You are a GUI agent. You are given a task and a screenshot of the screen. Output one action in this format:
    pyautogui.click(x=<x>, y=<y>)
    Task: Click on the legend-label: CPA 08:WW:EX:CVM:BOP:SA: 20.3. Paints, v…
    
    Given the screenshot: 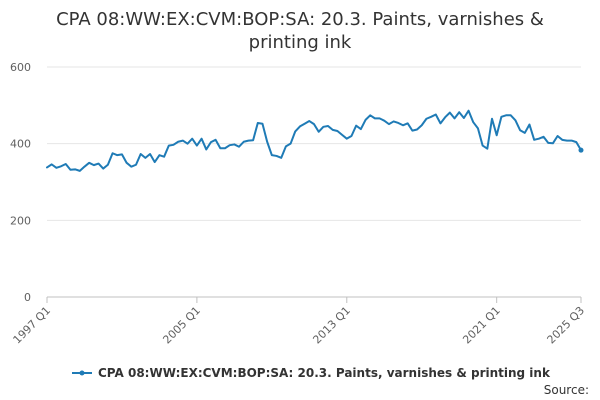 What is the action you would take?
    pyautogui.click(x=324, y=373)
    